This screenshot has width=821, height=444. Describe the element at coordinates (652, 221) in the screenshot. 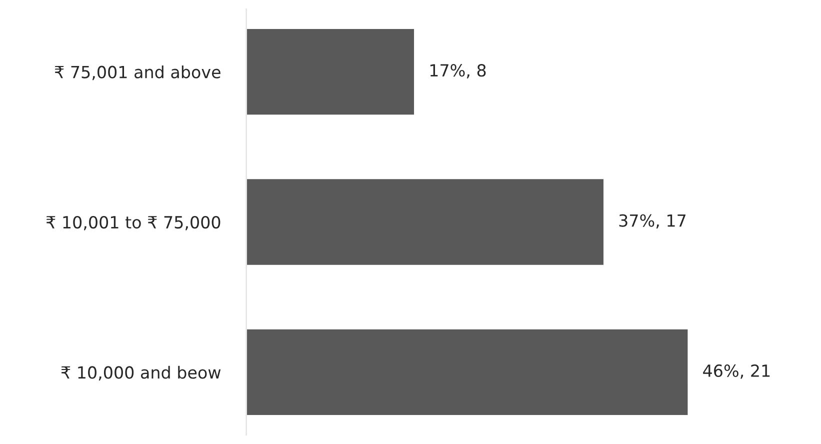

I see `data-label: 37%, 17` at that location.